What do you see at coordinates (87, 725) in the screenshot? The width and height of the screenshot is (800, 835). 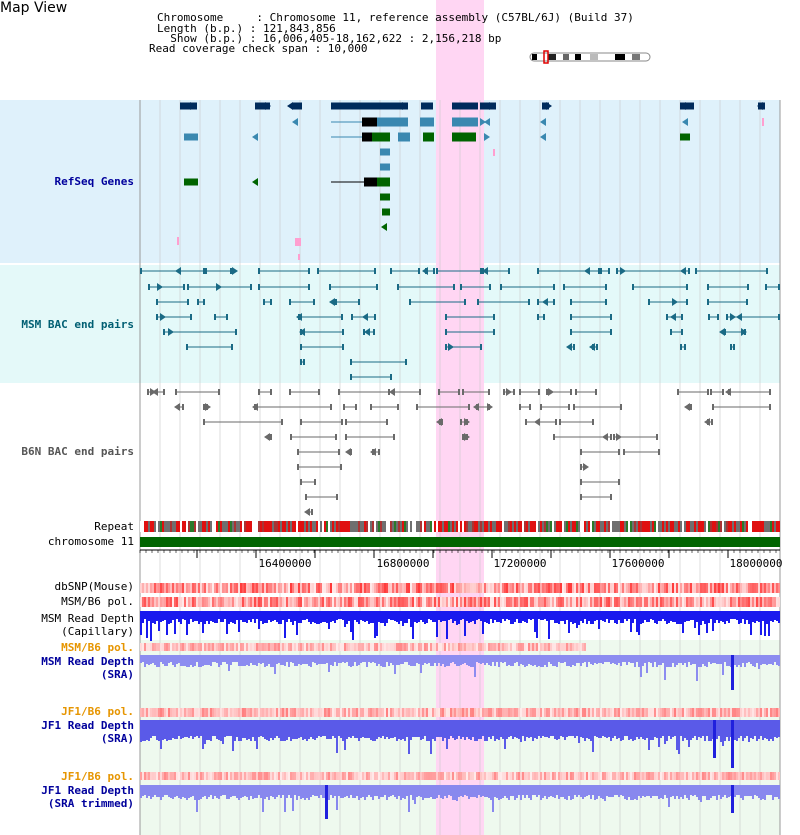 I see `jf1-read-depth-sra-label: JF1 Read Depth` at bounding box center [87, 725].